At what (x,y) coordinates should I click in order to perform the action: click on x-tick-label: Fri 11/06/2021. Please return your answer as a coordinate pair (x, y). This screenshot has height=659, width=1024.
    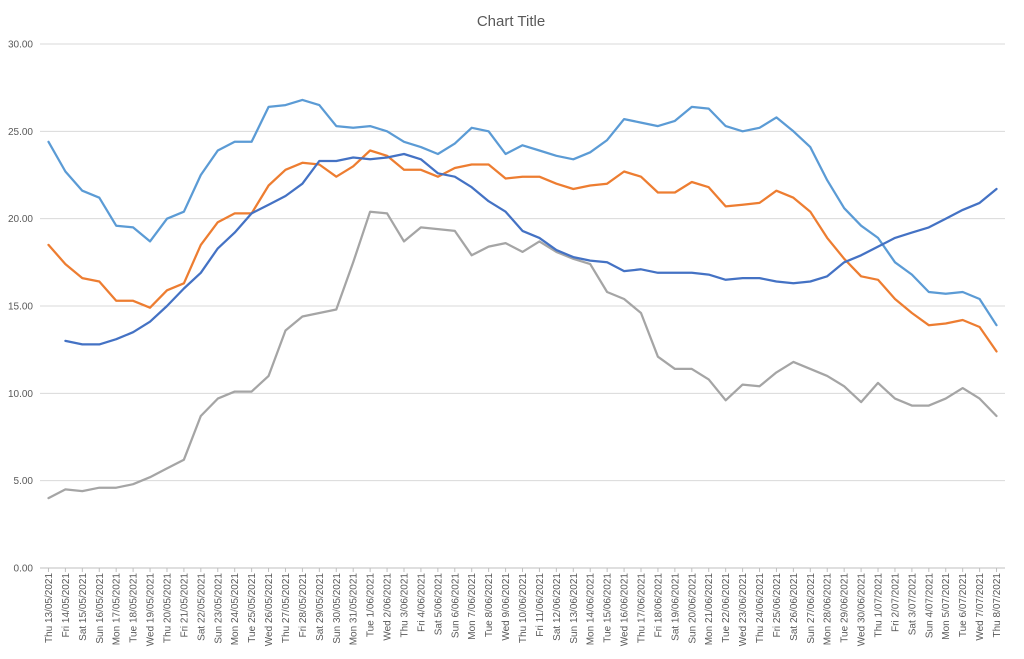
    Looking at the image, I should click on (540, 605).